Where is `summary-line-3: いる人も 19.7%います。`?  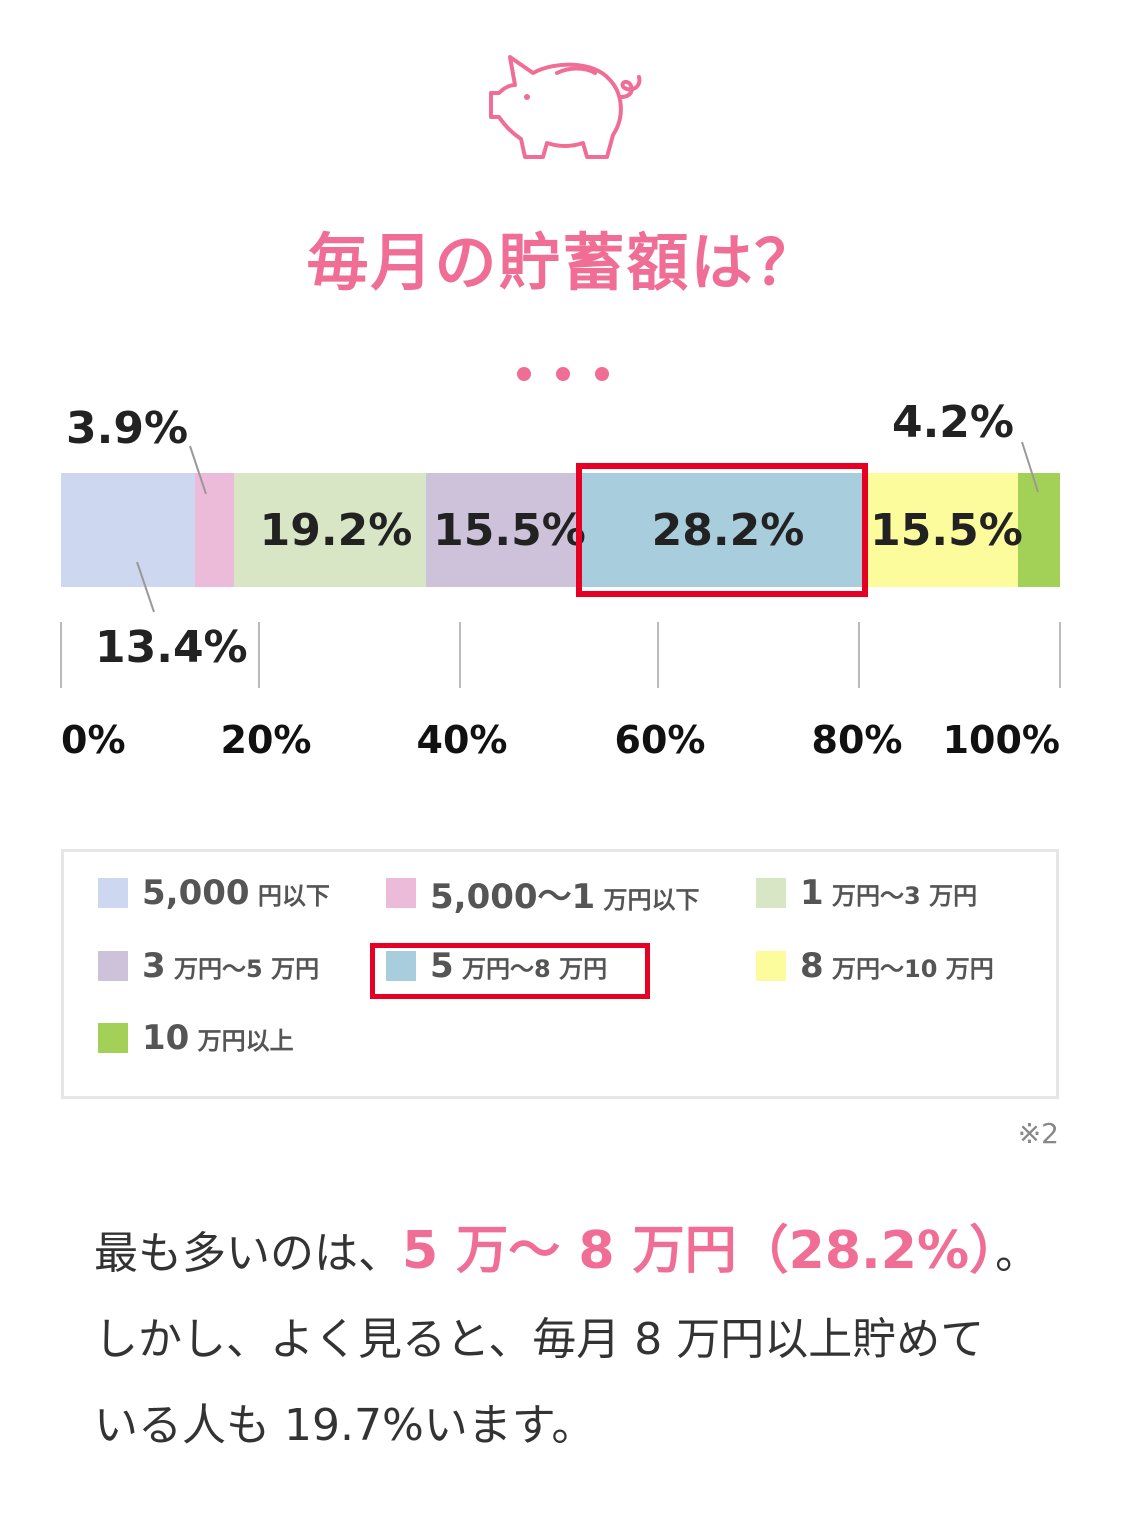 summary-line-3: いる人も 19.7%います。 is located at coordinates (345, 1425).